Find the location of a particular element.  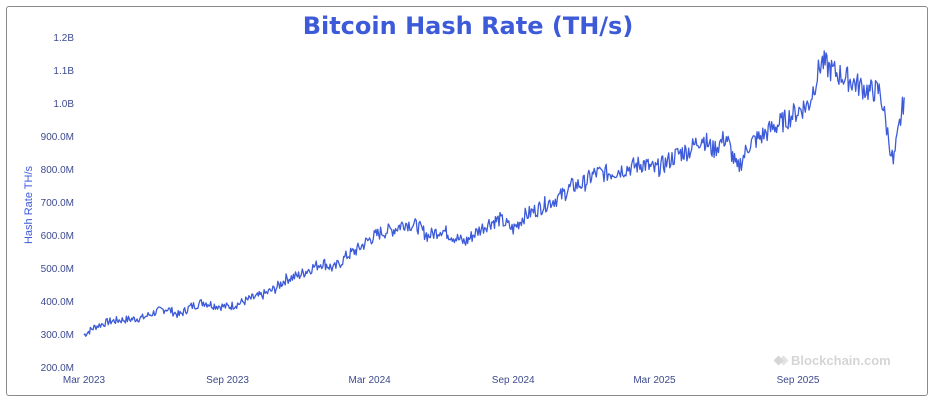

x-tick-label: Sep 2025 is located at coordinates (798, 380).